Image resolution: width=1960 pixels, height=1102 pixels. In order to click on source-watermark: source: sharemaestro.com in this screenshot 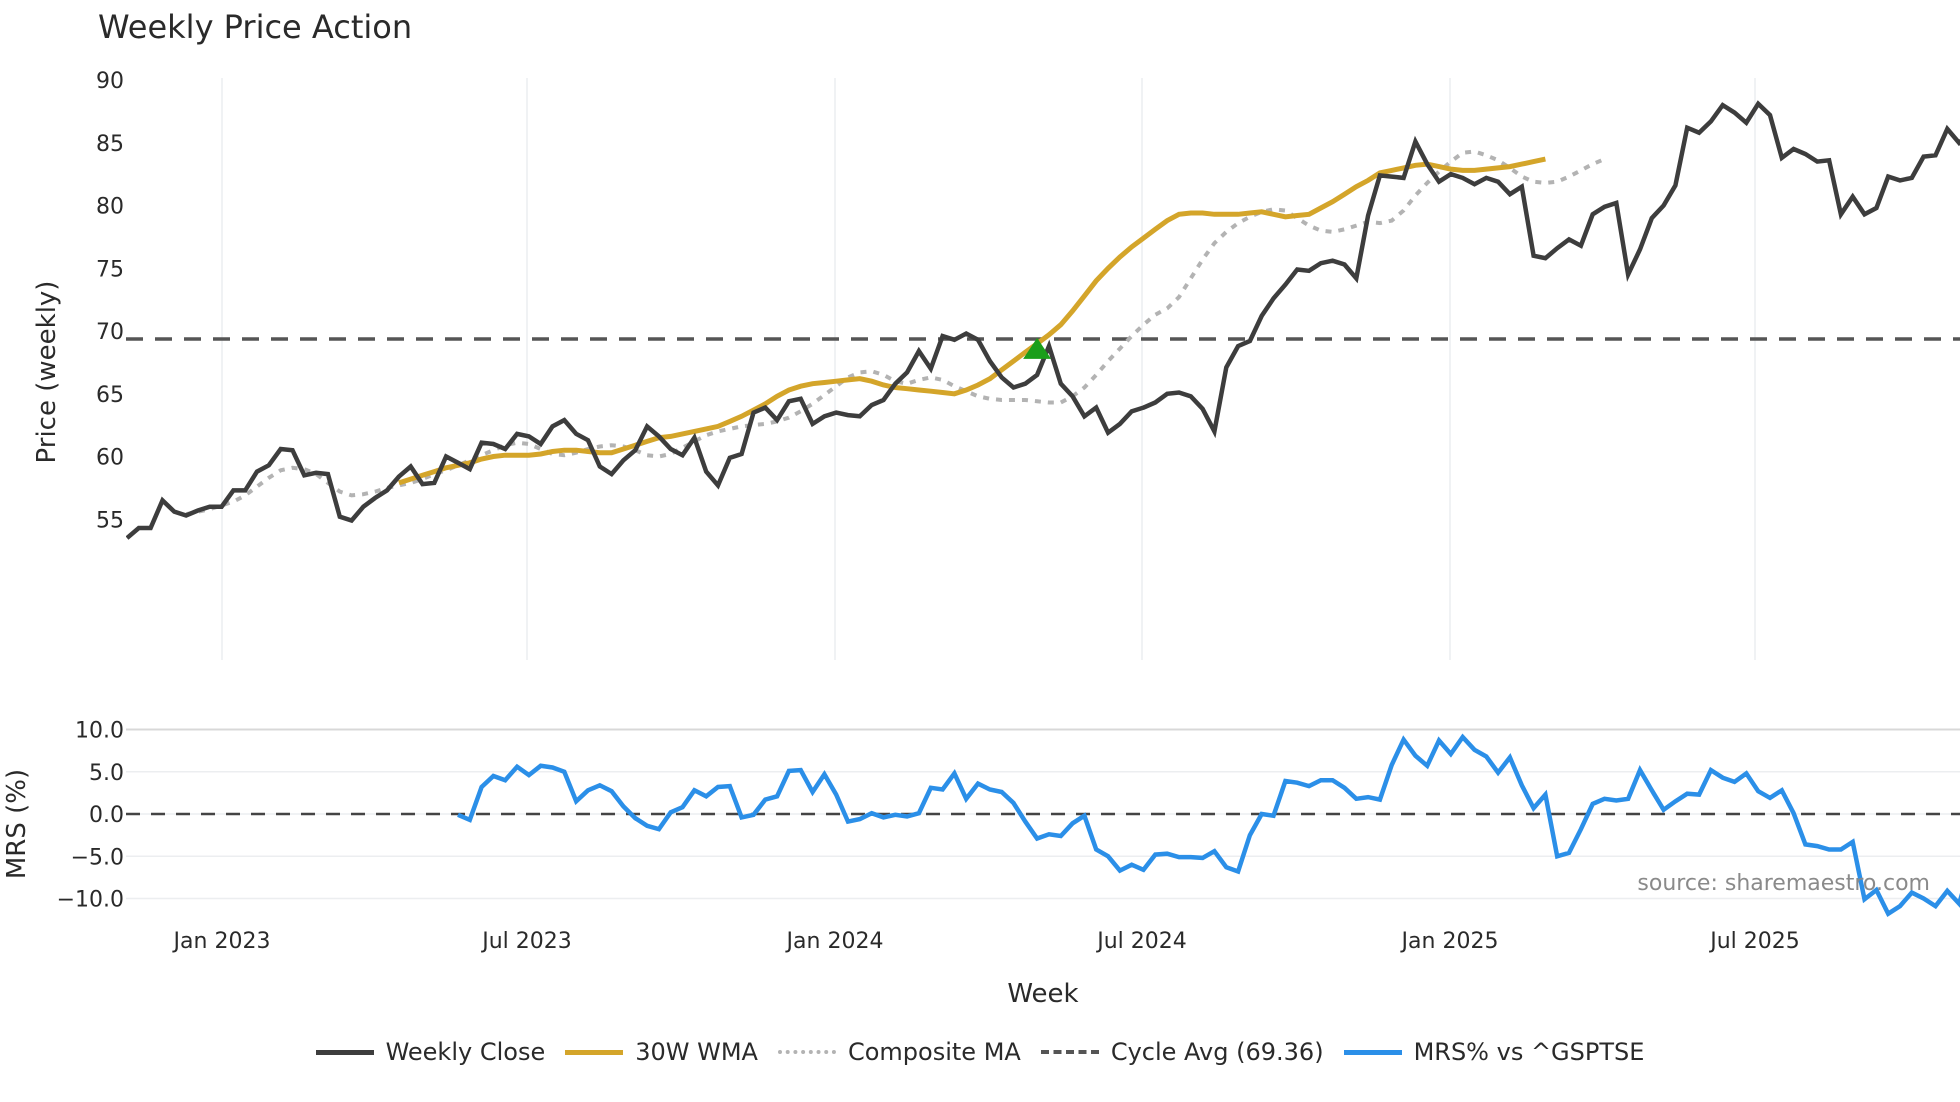, I will do `click(1783, 883)`.